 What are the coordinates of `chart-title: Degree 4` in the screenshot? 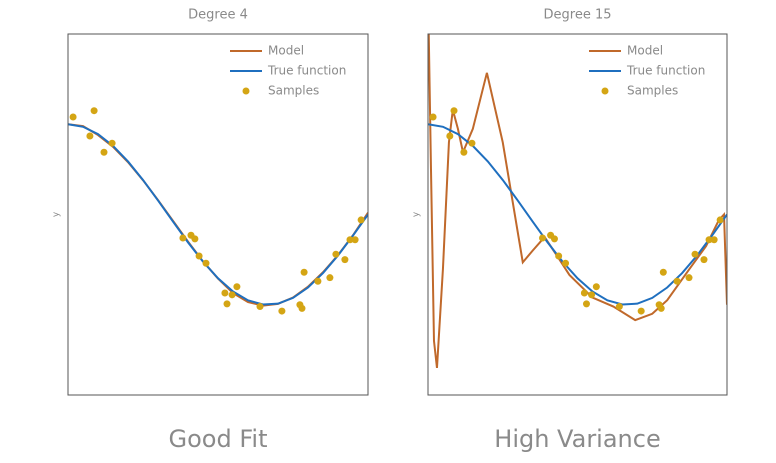 It's located at (218, 15).